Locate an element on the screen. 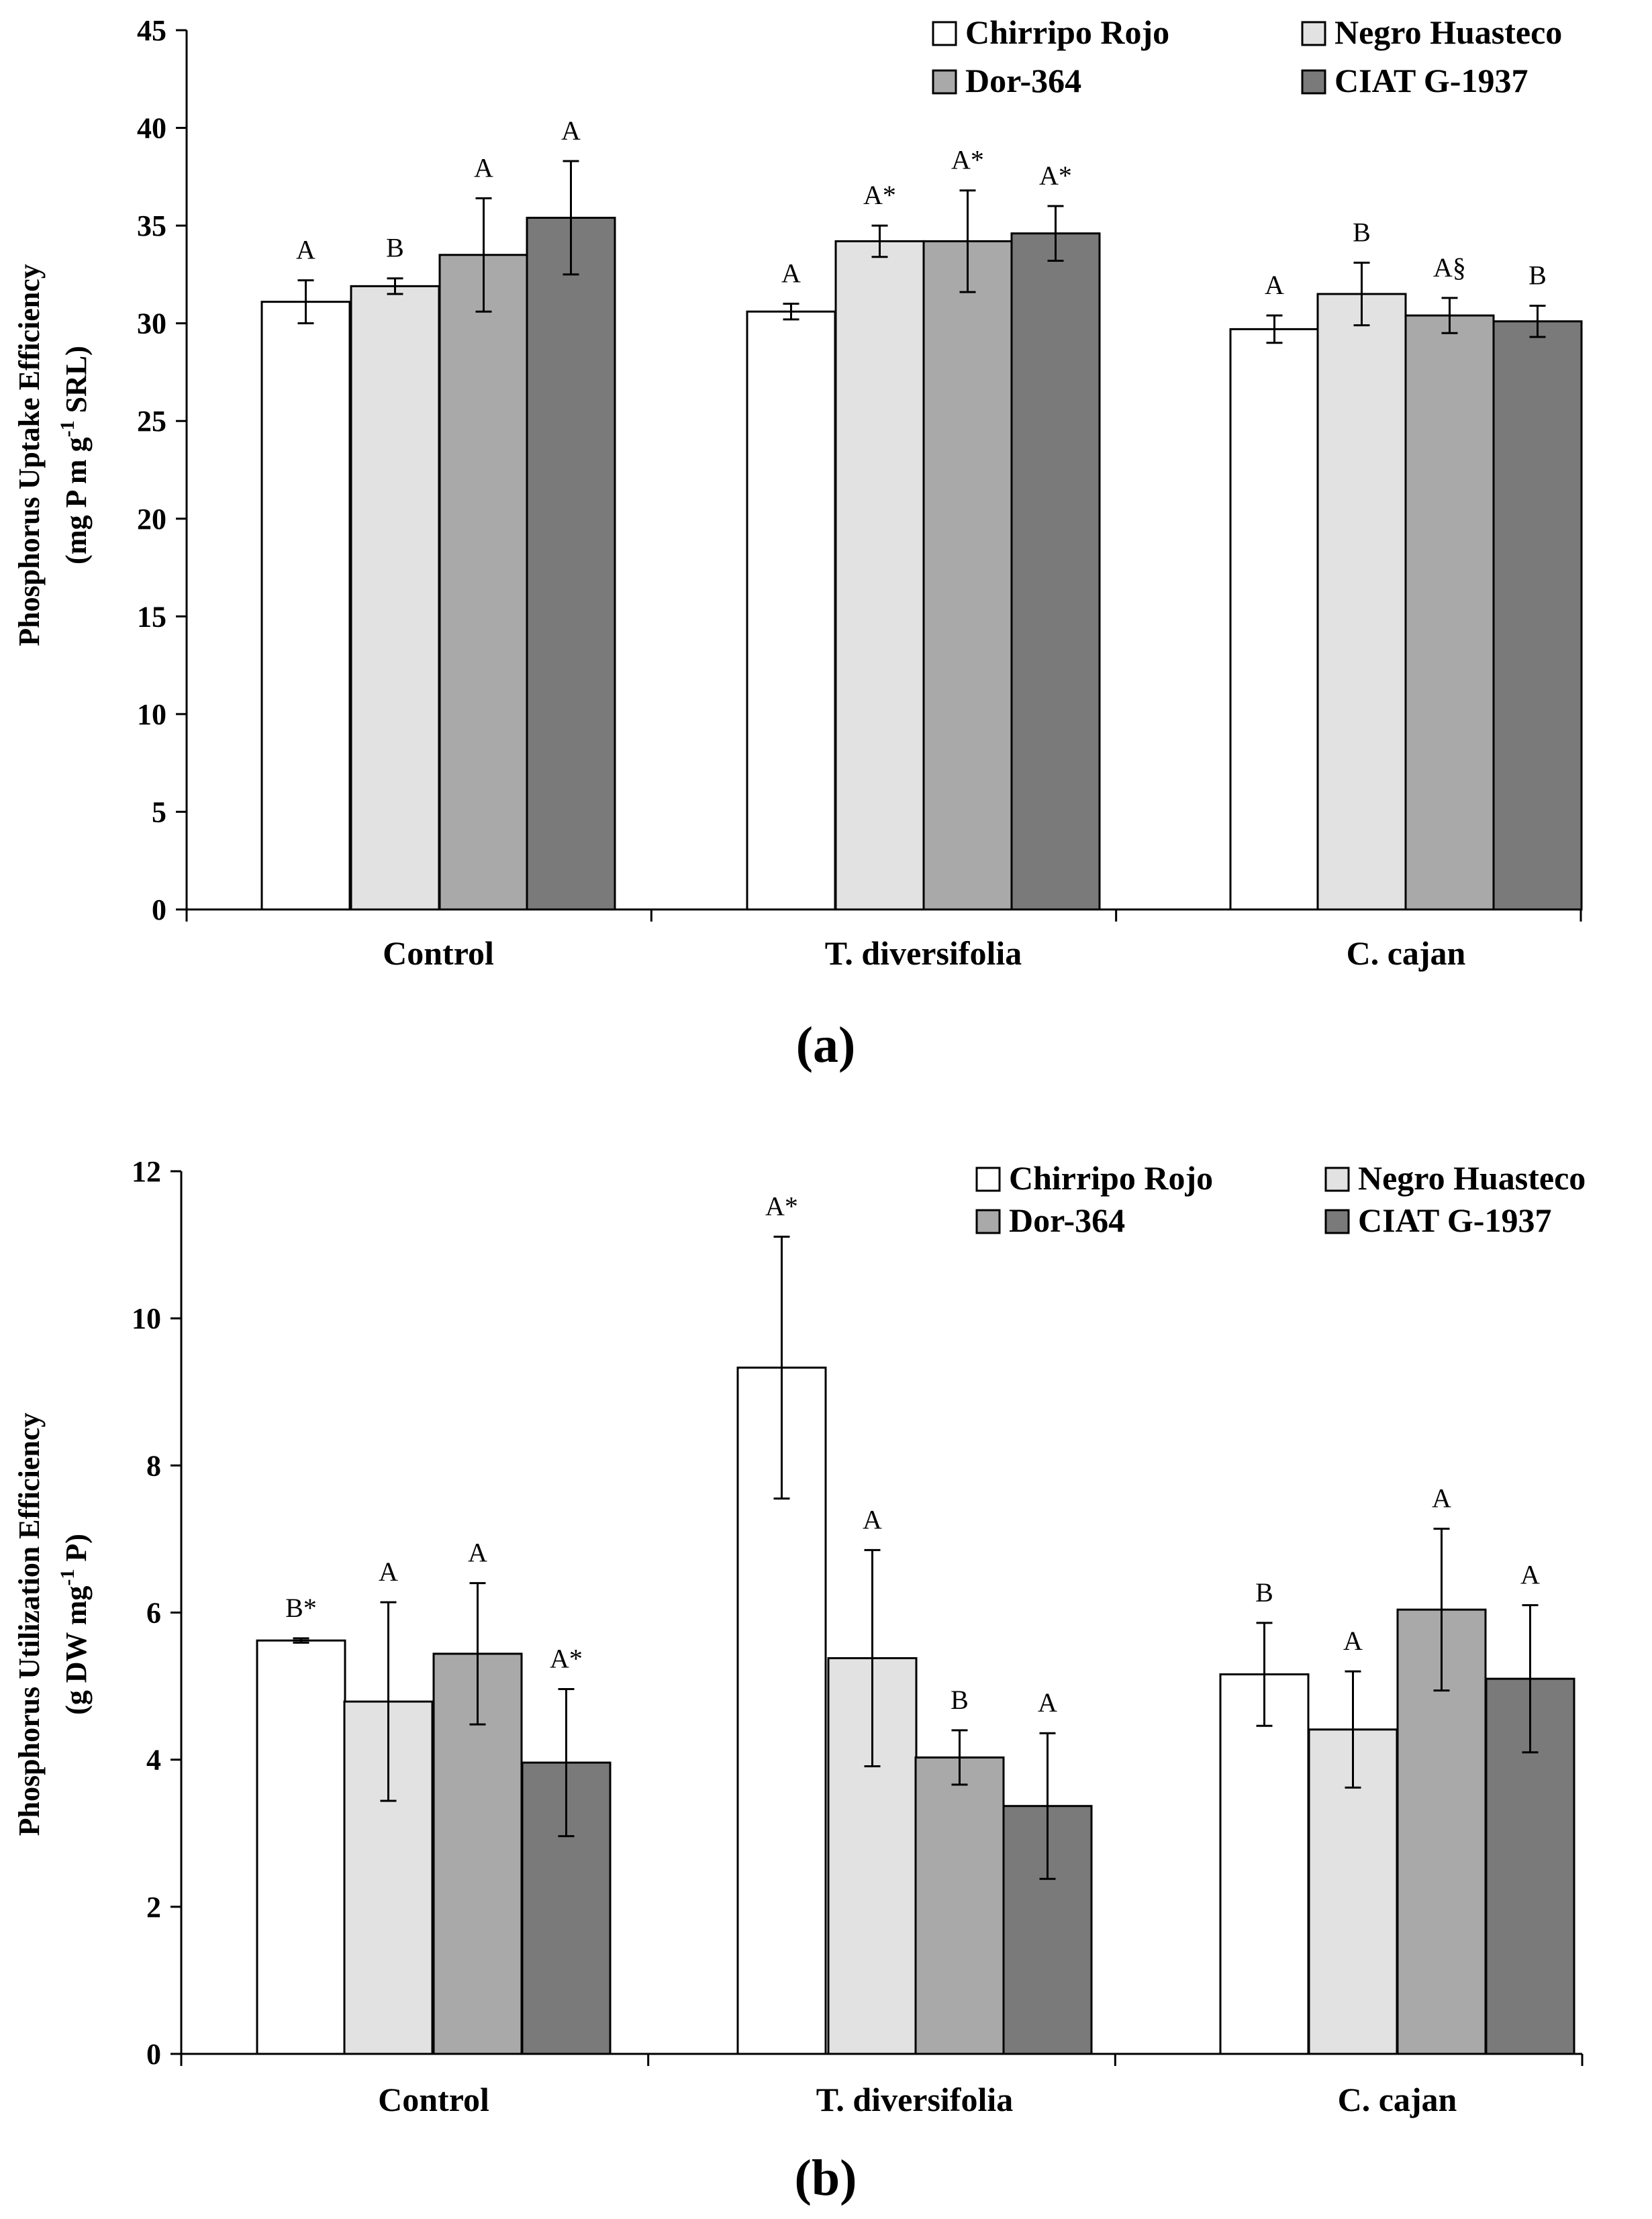  chart-a-category-label: T. diversifolia is located at coordinates (923, 953).